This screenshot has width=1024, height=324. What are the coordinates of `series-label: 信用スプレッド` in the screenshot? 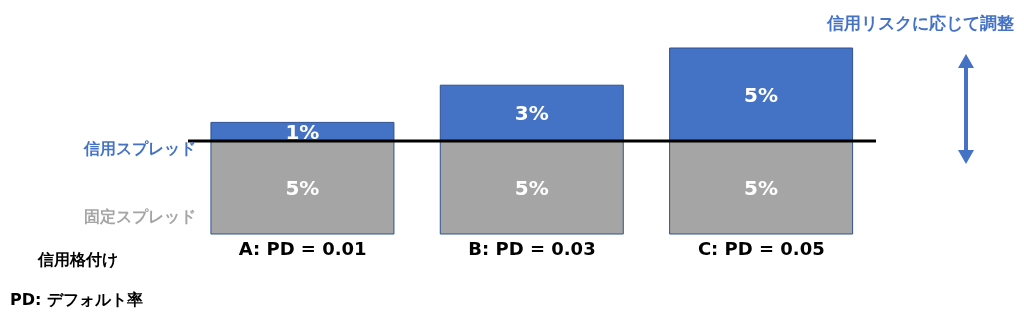 It's located at (139, 149).